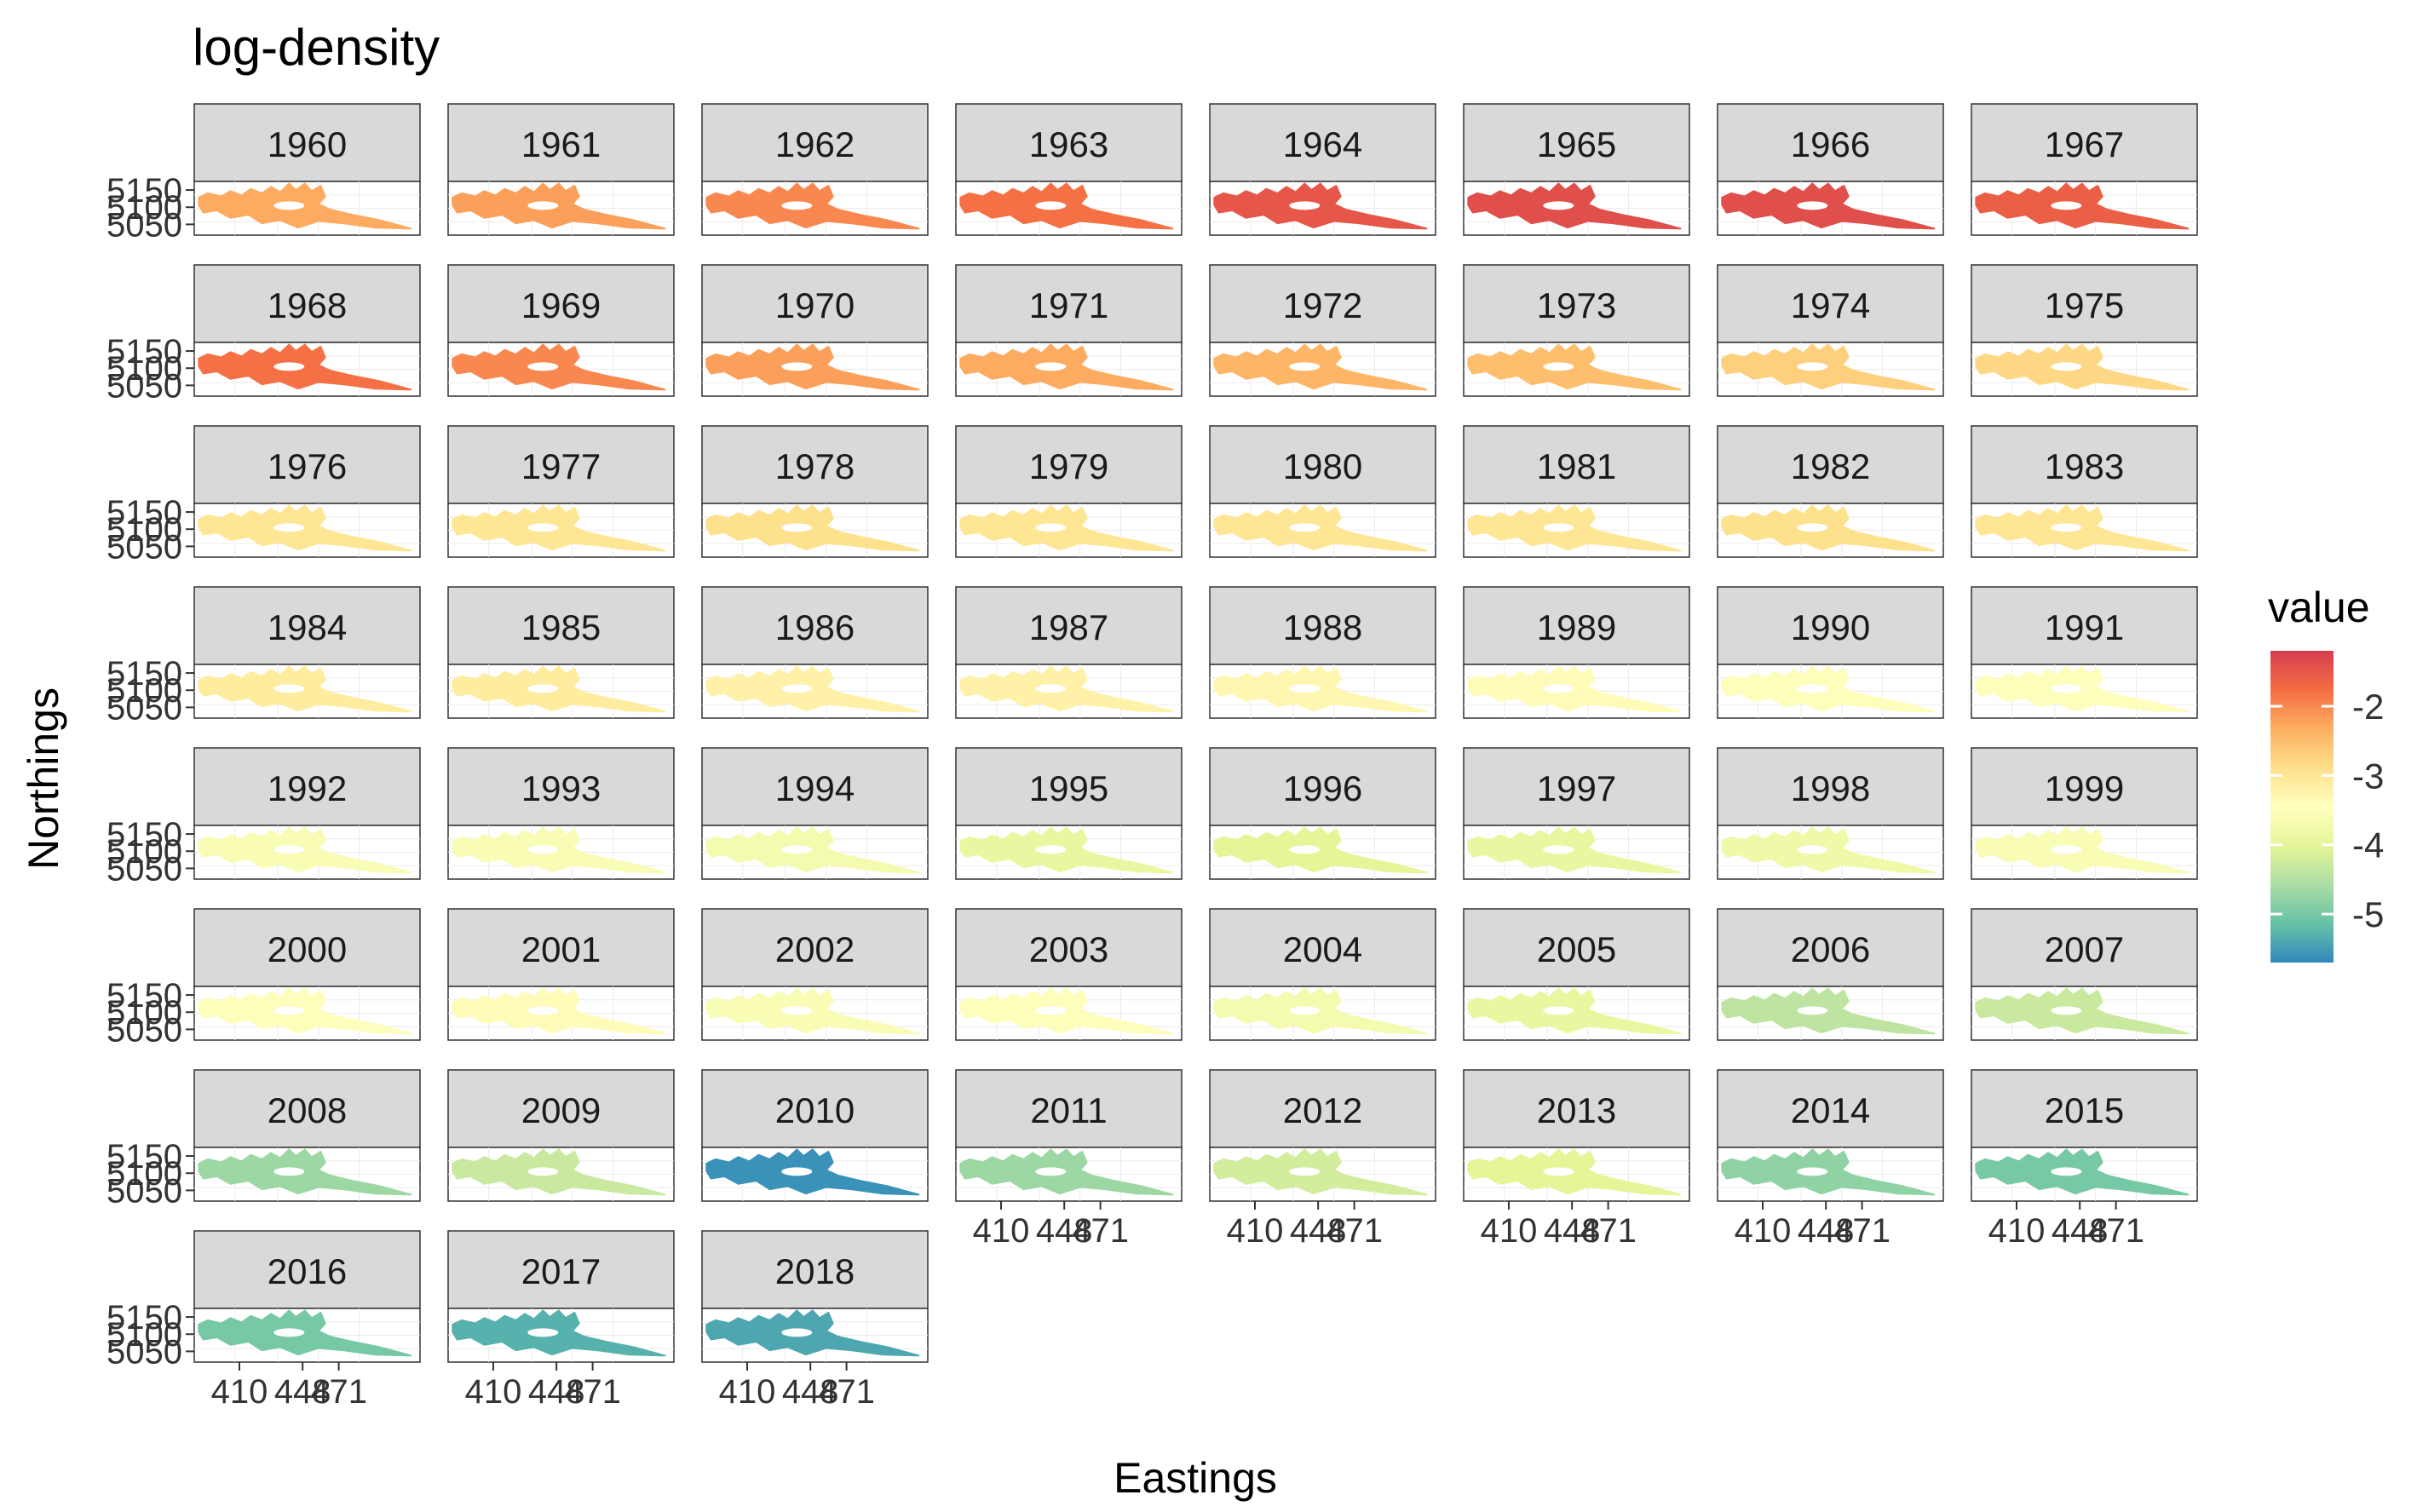 The height and width of the screenshot is (1512, 2417). What do you see at coordinates (2302, 807) in the screenshot?
I see `legend-colorbar` at bounding box center [2302, 807].